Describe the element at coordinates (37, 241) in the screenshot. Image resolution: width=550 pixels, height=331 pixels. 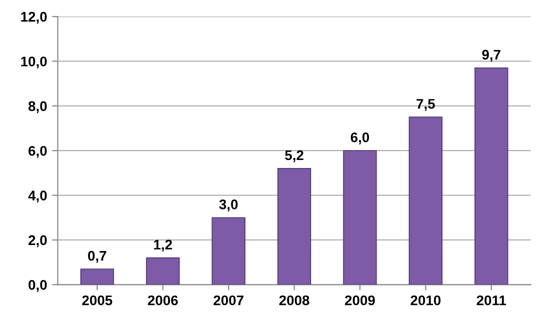
I see `y-tick-label: 2,0` at that location.